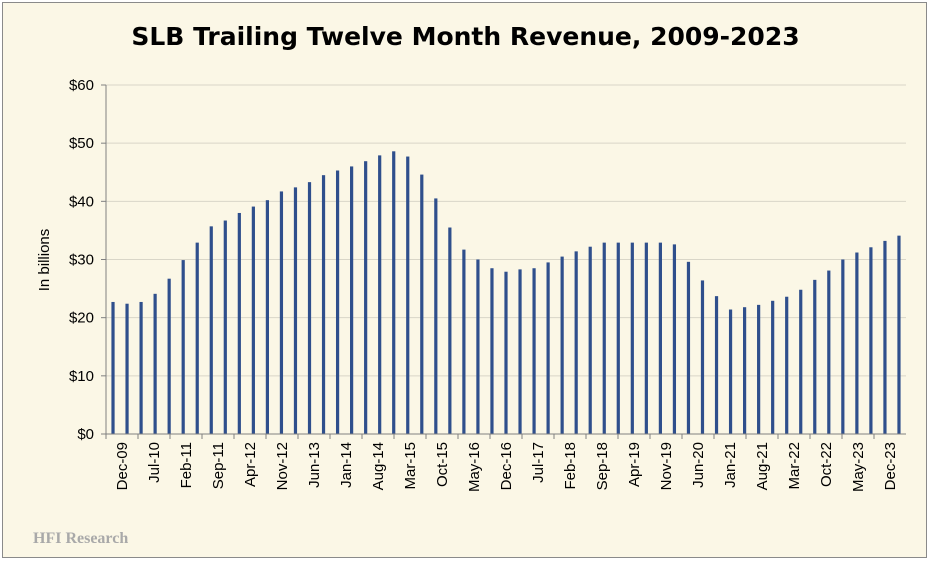 The height and width of the screenshot is (562, 931). What do you see at coordinates (81, 143) in the screenshot?
I see `y-tick-label: $50` at bounding box center [81, 143].